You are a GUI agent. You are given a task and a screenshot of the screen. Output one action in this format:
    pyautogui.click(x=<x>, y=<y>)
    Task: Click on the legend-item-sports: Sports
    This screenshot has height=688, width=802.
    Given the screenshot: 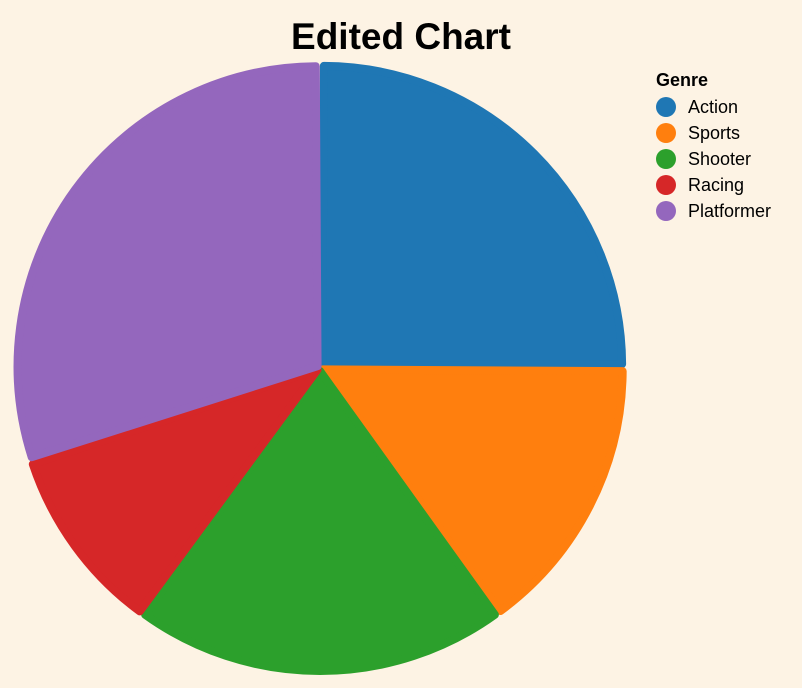 What is the action you would take?
    pyautogui.click(x=713, y=133)
    